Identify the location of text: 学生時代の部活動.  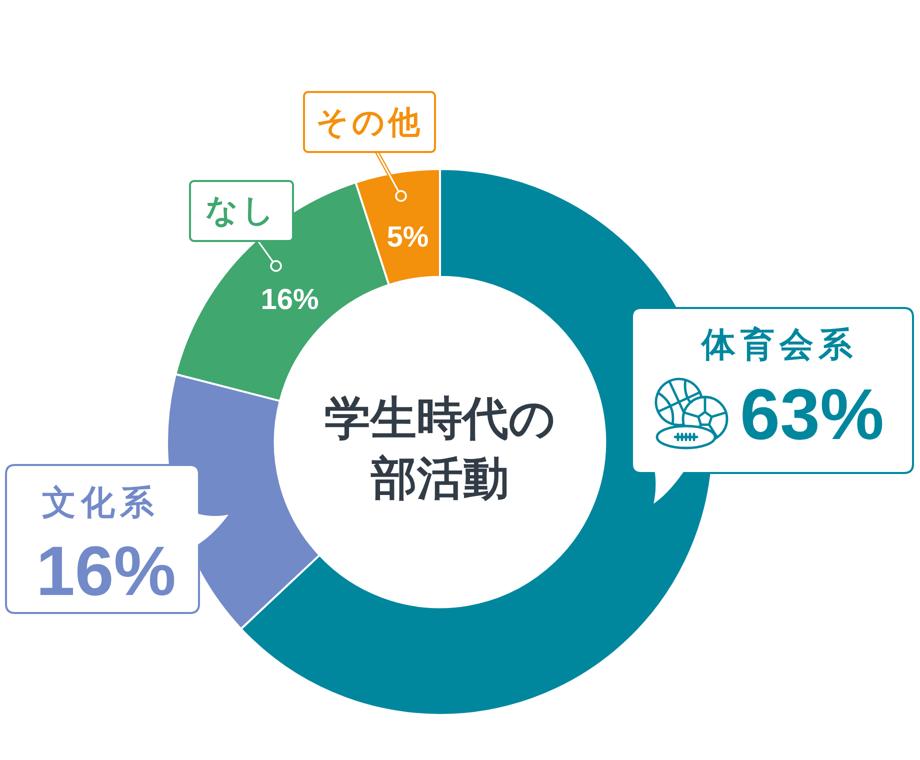
(440, 448).